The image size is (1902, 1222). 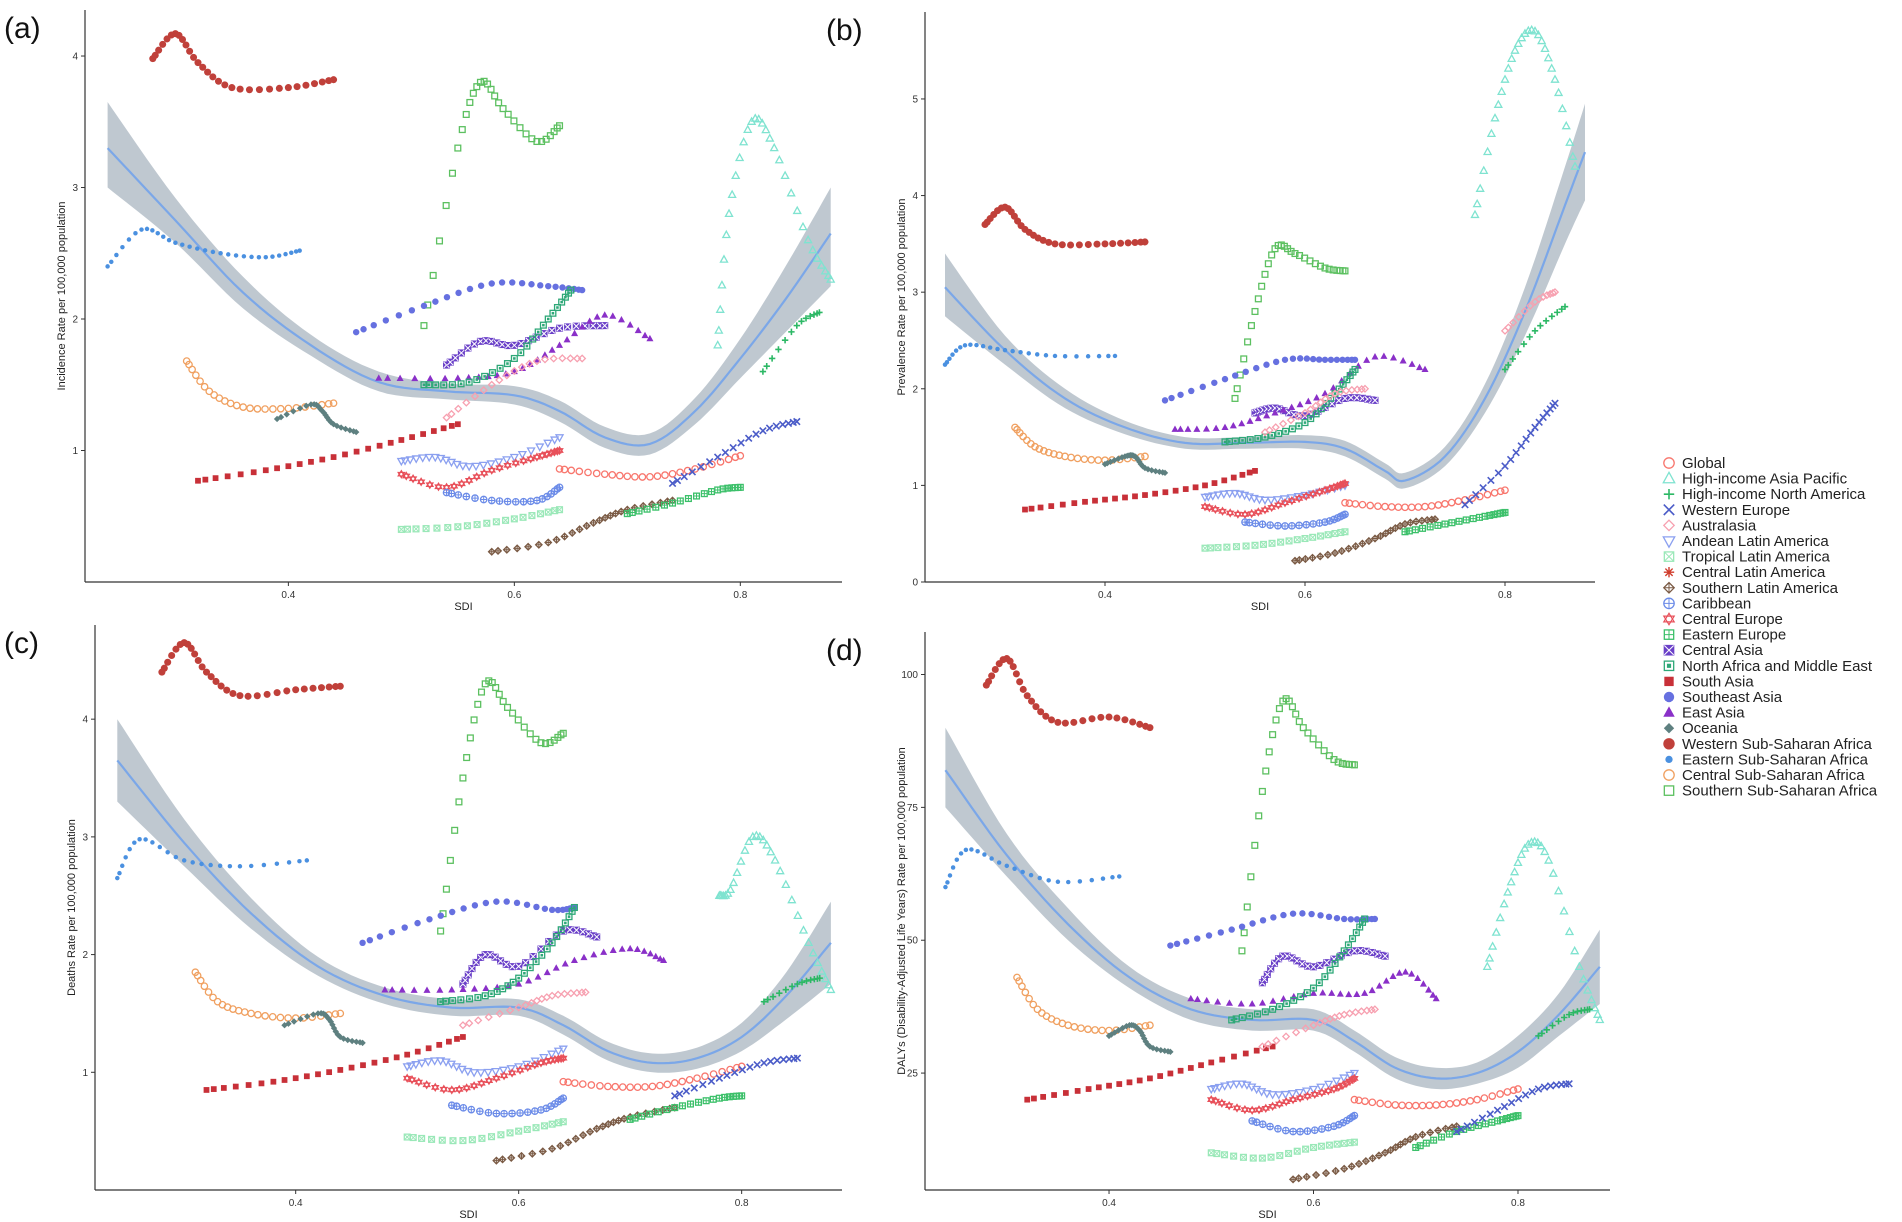 I want to click on series-southern-latin-america, so click(x=585, y=1134).